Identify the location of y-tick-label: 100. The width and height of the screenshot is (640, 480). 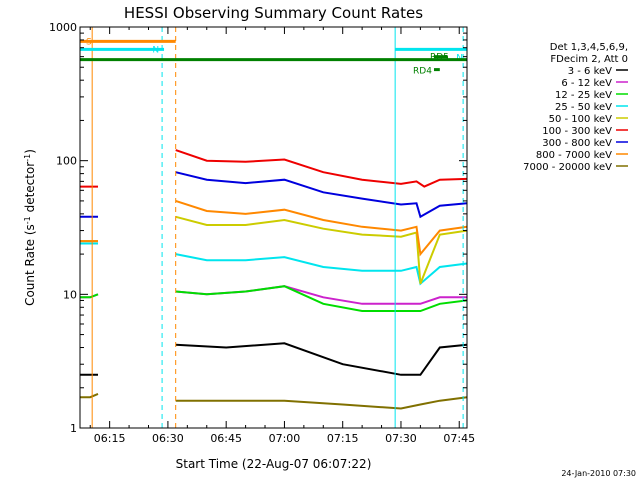
(66, 161).